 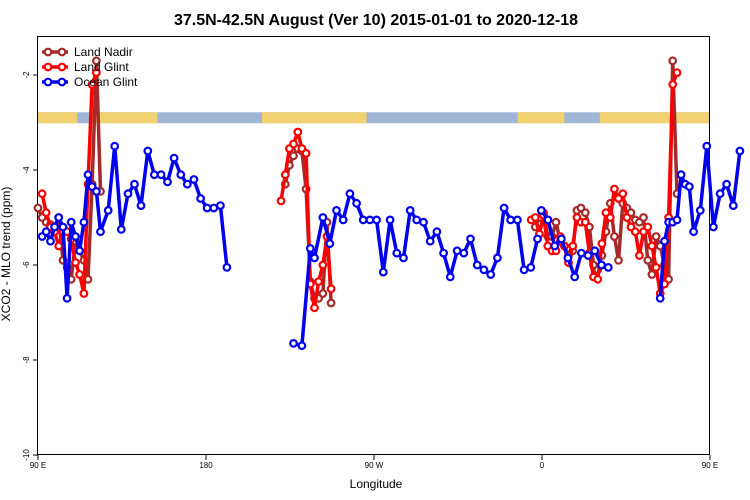 What do you see at coordinates (206, 465) in the screenshot?
I see `x-tick-label: 180` at bounding box center [206, 465].